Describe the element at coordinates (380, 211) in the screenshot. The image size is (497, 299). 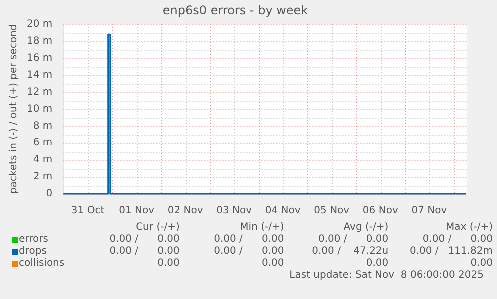
I see `x-tick-label: 06 Nov` at that location.